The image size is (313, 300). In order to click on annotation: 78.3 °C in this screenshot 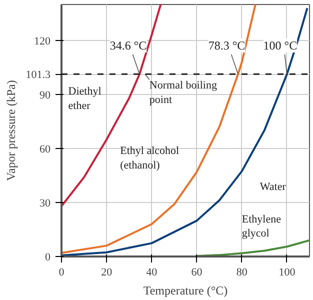, I will do `click(227, 45)`.